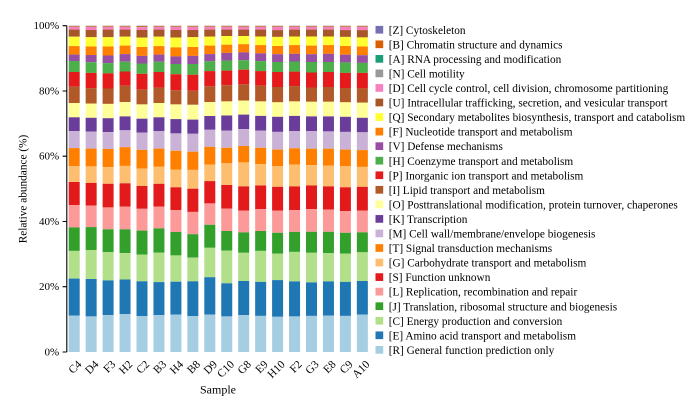 The width and height of the screenshot is (690, 411). What do you see at coordinates (49, 287) in the screenshot?
I see `svg-text: 20%` at bounding box center [49, 287].